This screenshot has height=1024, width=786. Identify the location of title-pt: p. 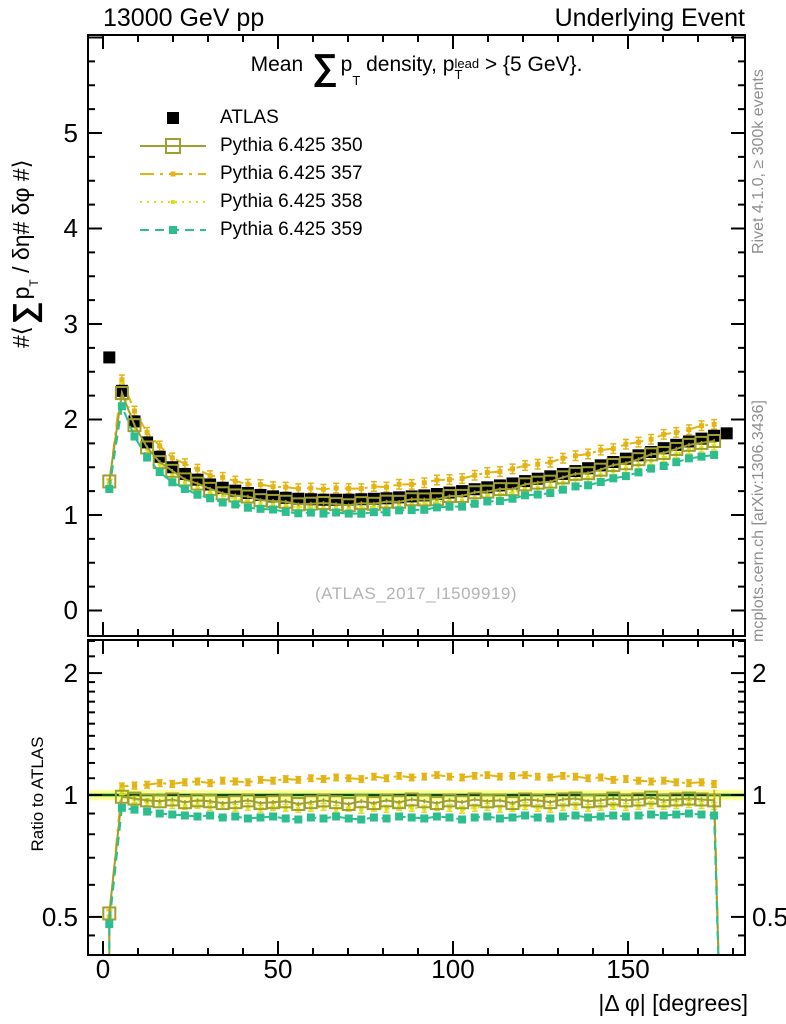
(346, 64).